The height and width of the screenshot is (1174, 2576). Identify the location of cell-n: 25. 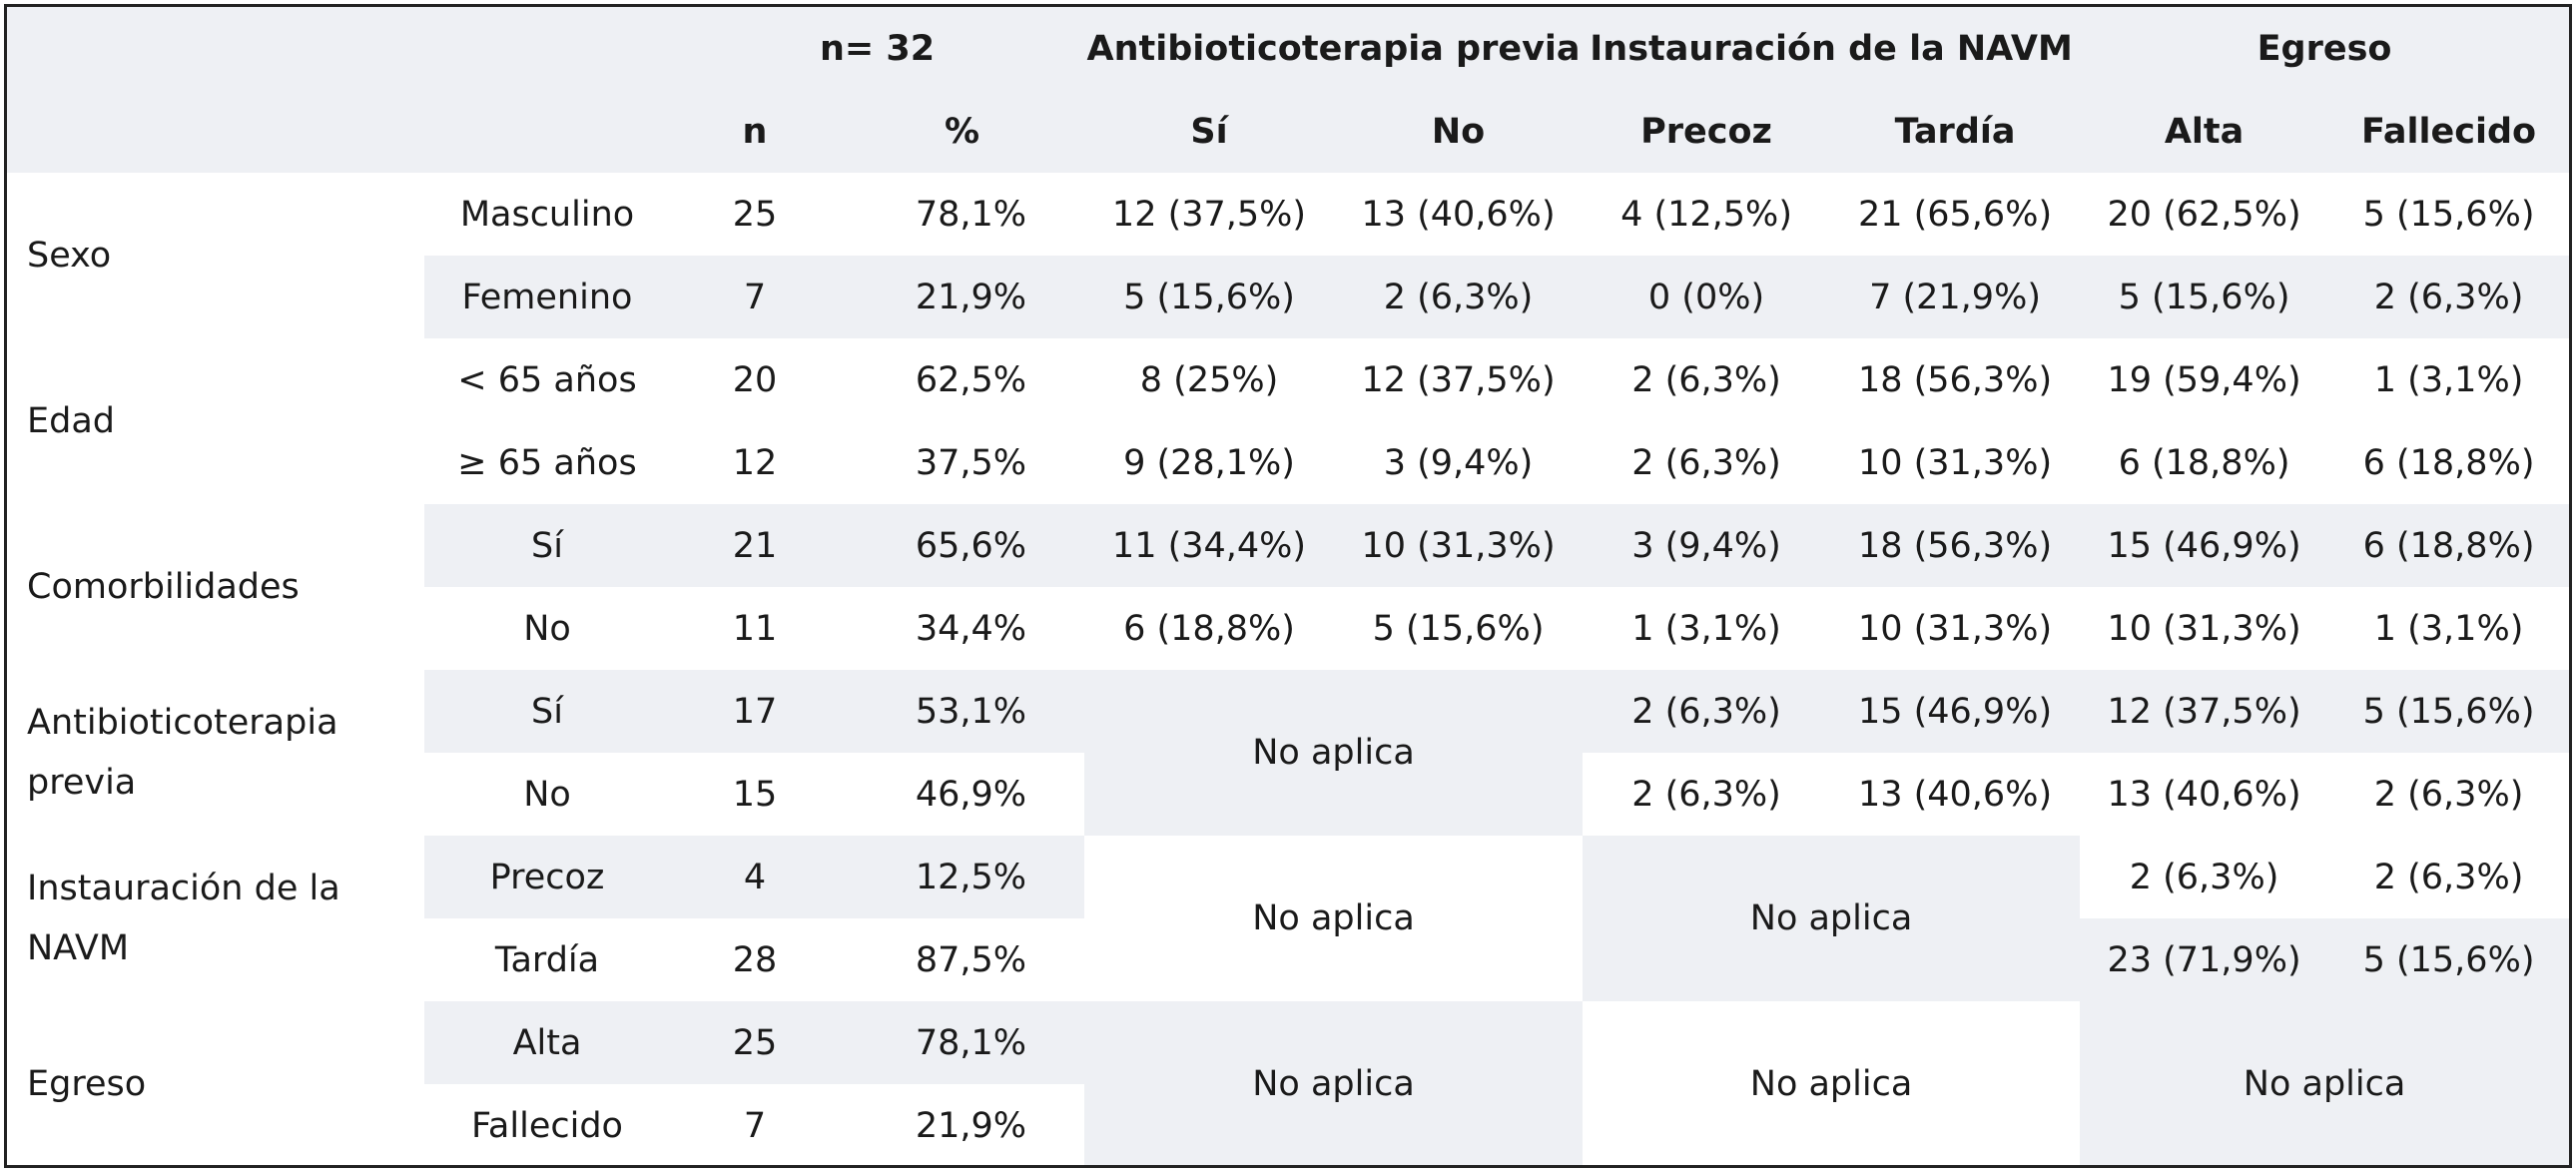
(755, 1042).